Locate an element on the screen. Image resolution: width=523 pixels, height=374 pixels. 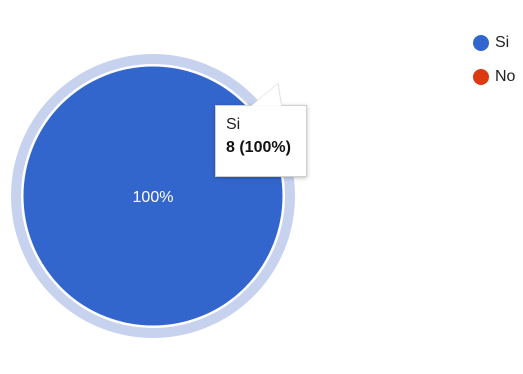
slice-label-si: 100% is located at coordinates (153, 197).